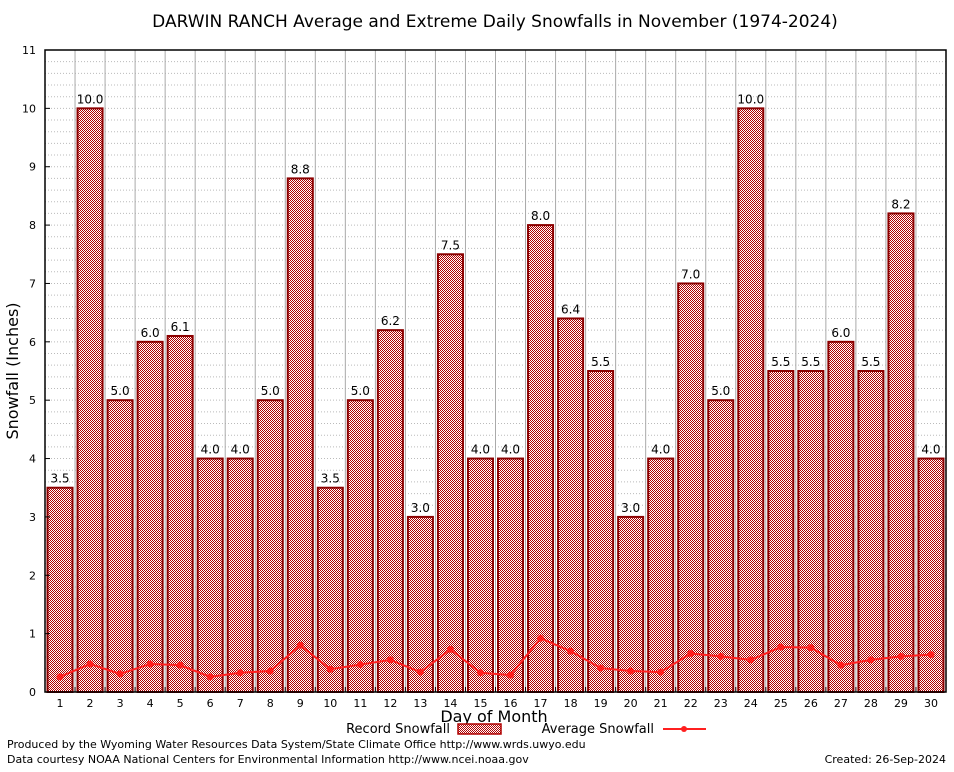 The image size is (954, 772). I want to click on average-line, so click(495, 657).